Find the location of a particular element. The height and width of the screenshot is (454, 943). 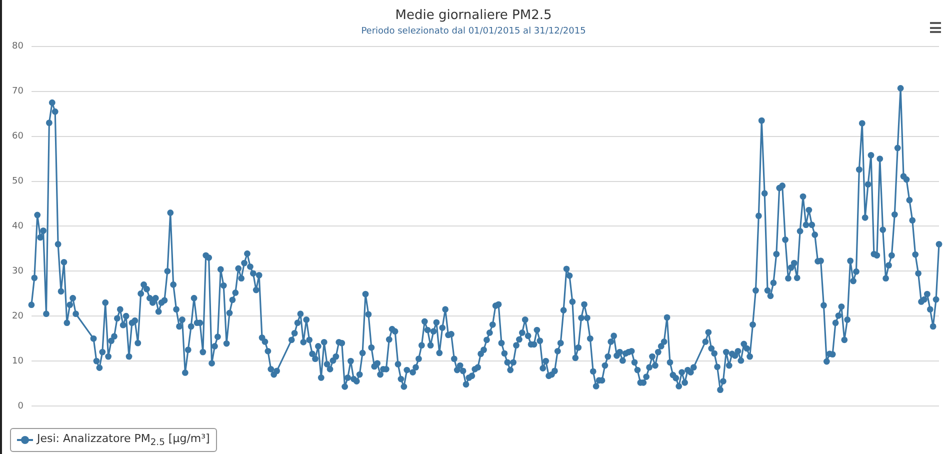

y-tick-label: 50 is located at coordinates (18, 181).